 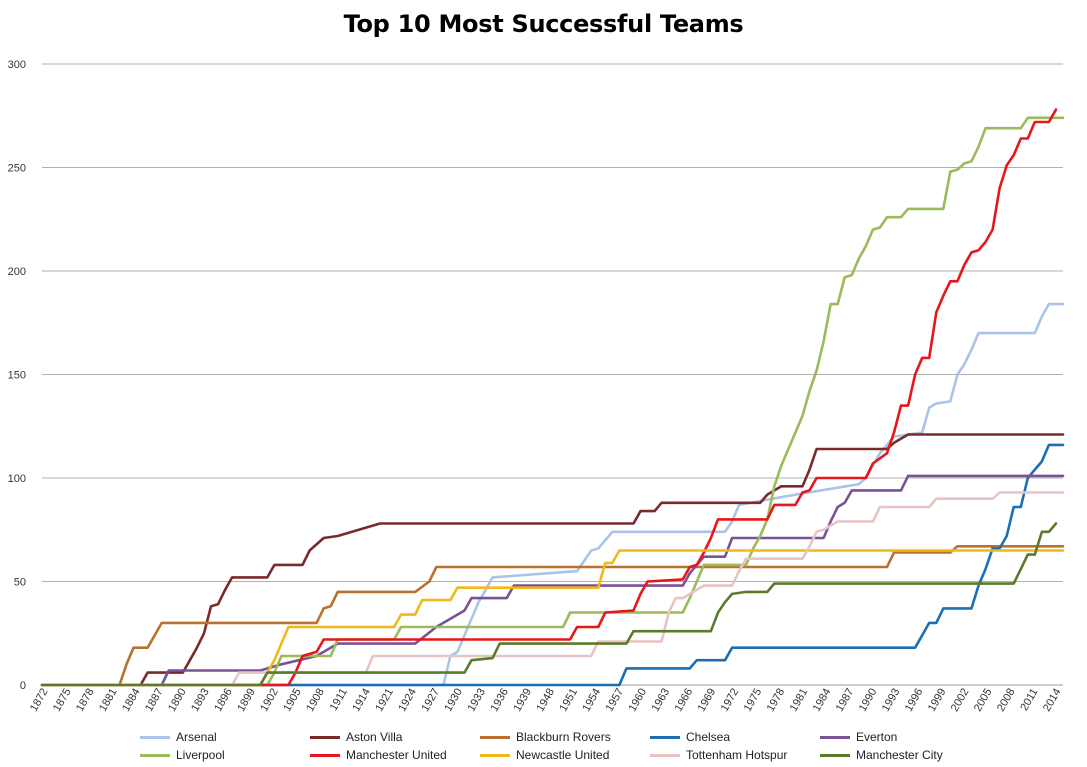 I want to click on x-tick-label: 1914, so click(x=361, y=700).